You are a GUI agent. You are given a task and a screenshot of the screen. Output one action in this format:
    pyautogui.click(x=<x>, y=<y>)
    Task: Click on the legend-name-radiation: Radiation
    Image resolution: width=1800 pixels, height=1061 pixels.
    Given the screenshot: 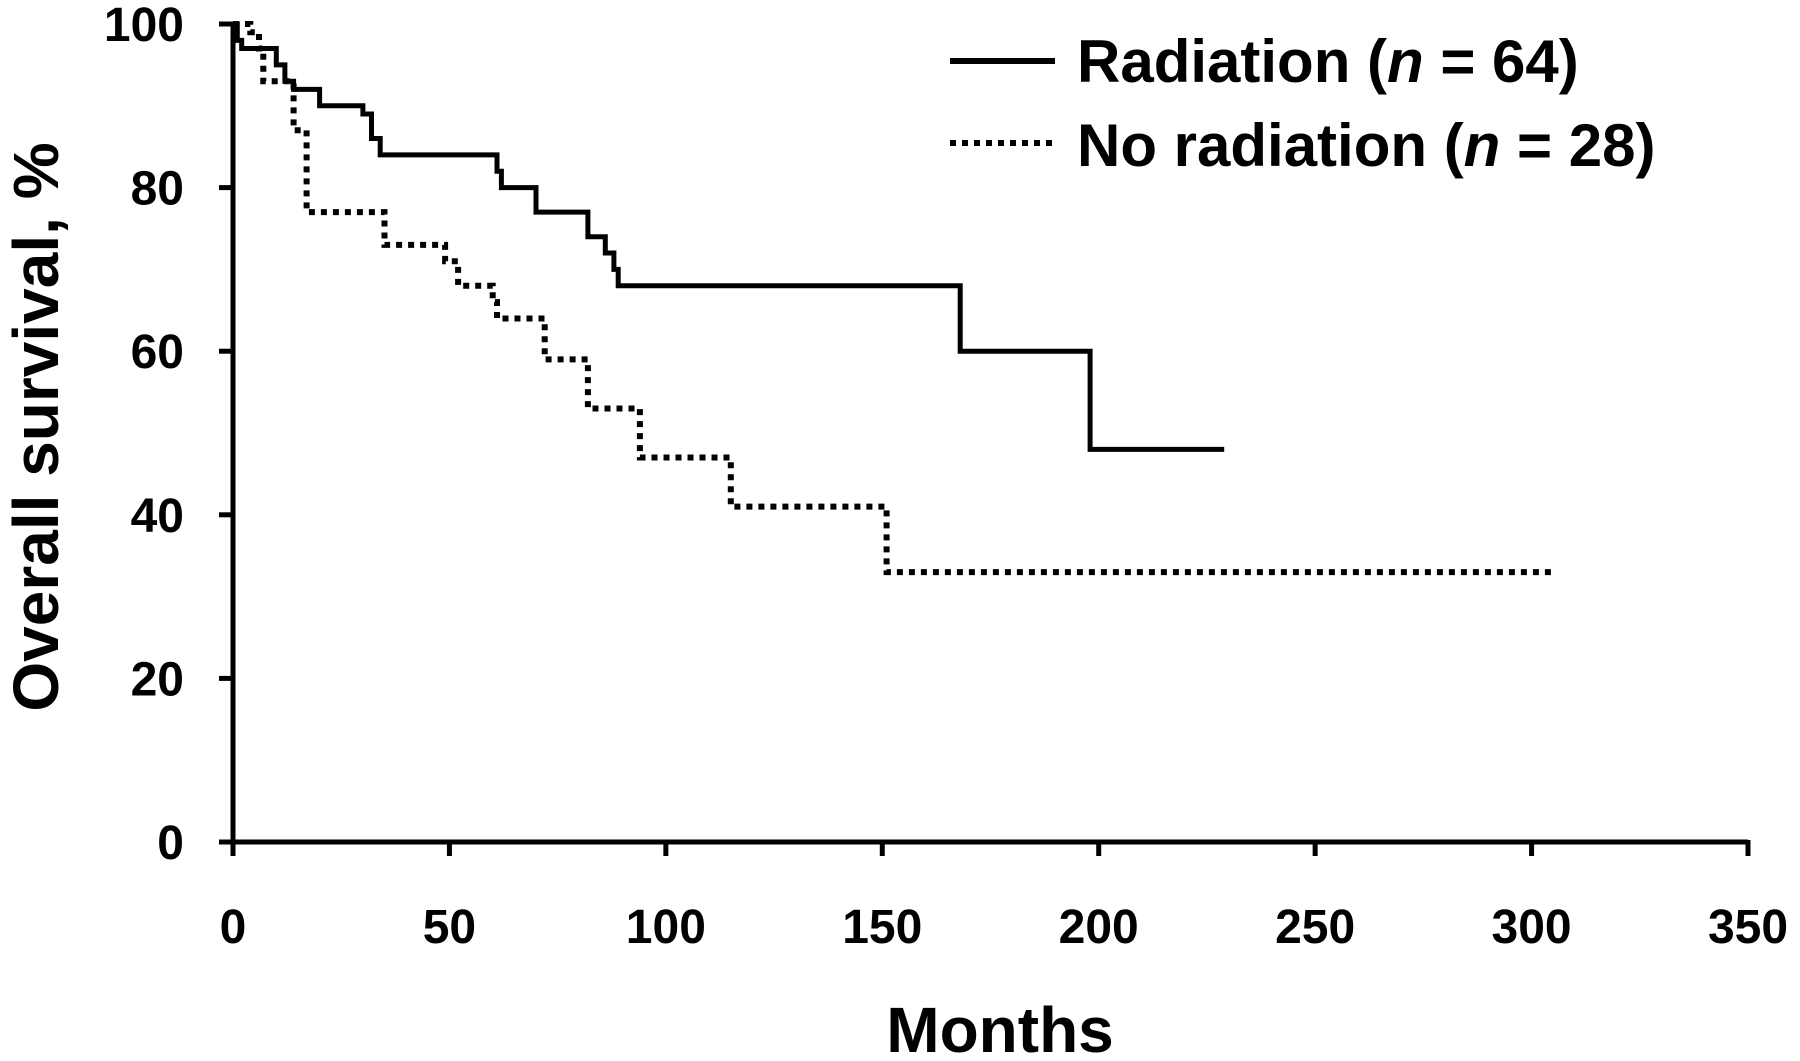 What is the action you would take?
    pyautogui.click(x=1213, y=61)
    